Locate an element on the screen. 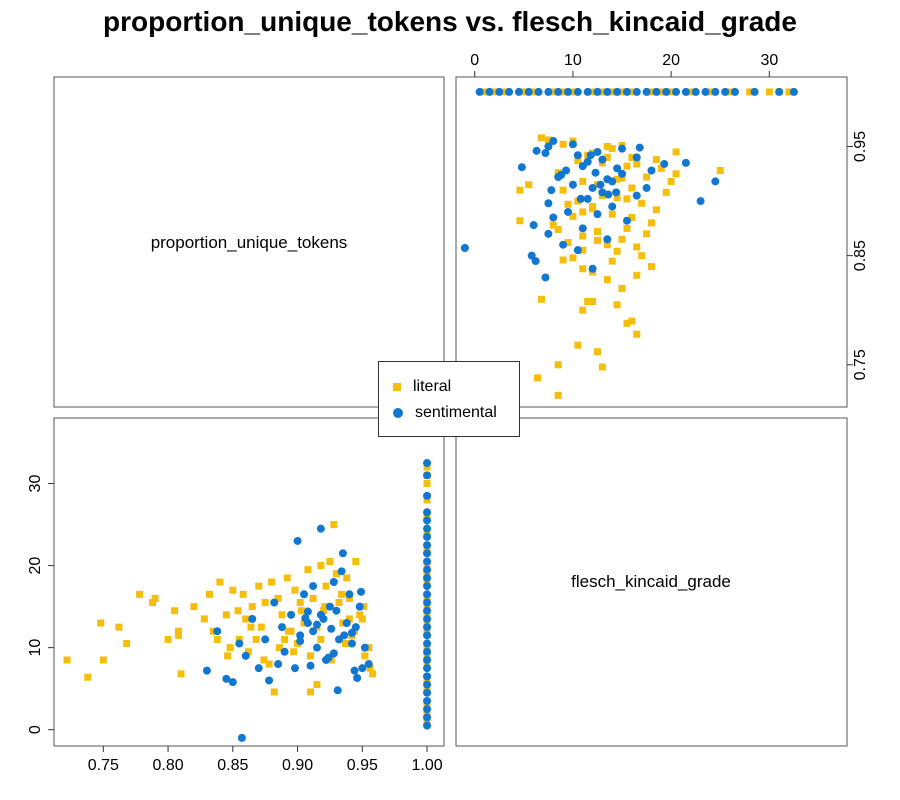  top-tick-label: 20 is located at coordinates (671, 60).